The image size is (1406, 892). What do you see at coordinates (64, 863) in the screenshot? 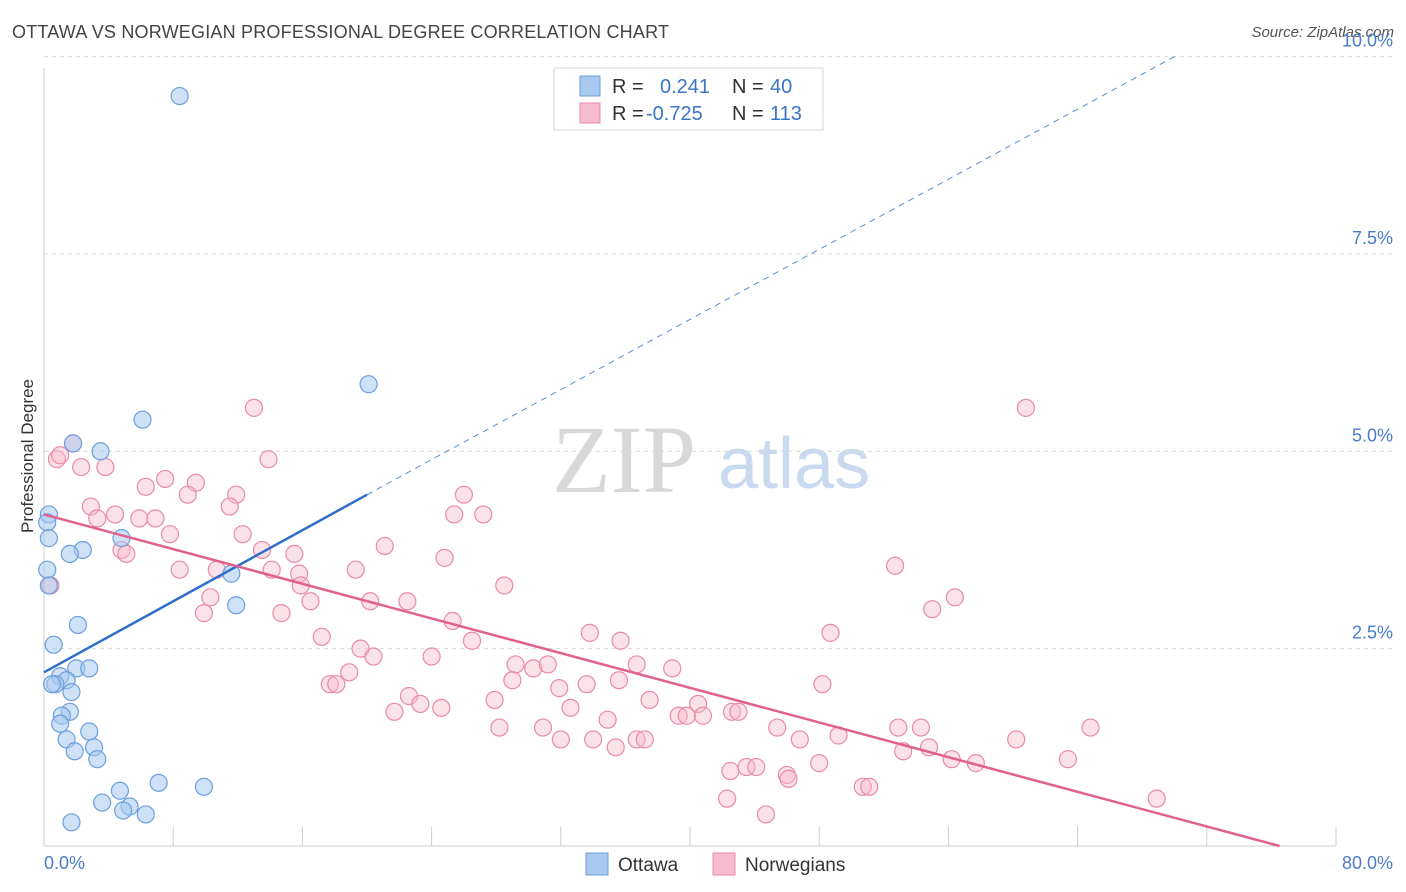
I see `x-tick-label-0: 0.0%` at bounding box center [64, 863].